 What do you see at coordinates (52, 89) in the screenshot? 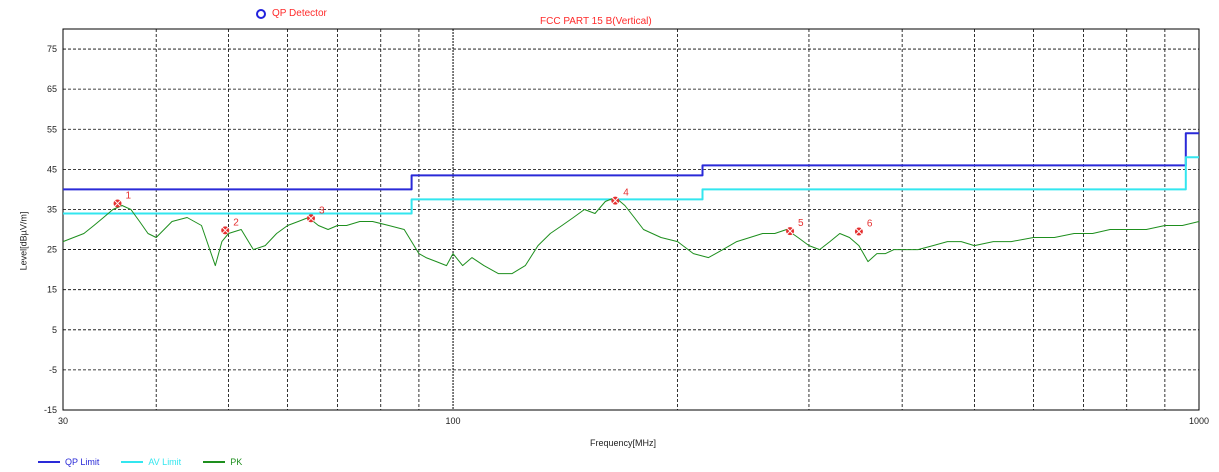
I see `y-tick-label: 65` at bounding box center [52, 89].